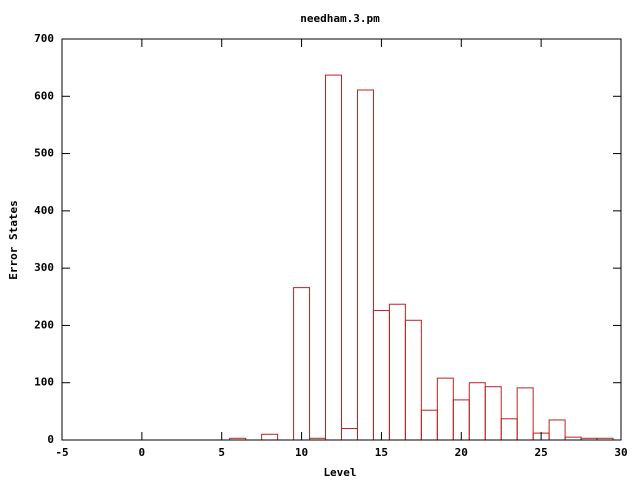 This screenshot has height=480, width=640. What do you see at coordinates (13, 239) in the screenshot?
I see `y-axis-label: Error States` at bounding box center [13, 239].